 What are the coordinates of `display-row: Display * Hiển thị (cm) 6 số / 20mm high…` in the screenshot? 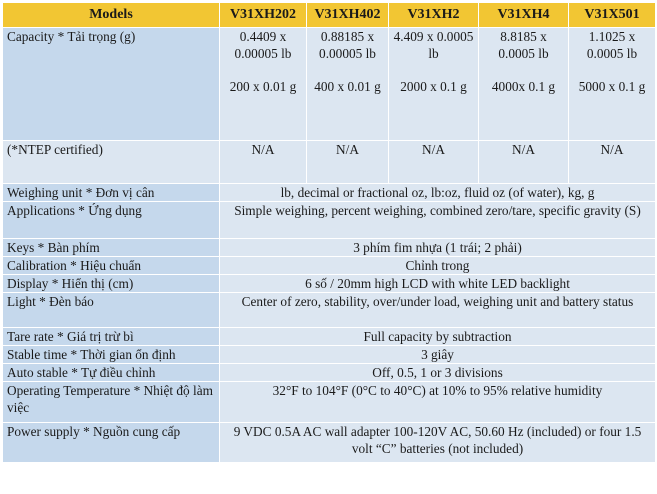 It's located at (329, 283).